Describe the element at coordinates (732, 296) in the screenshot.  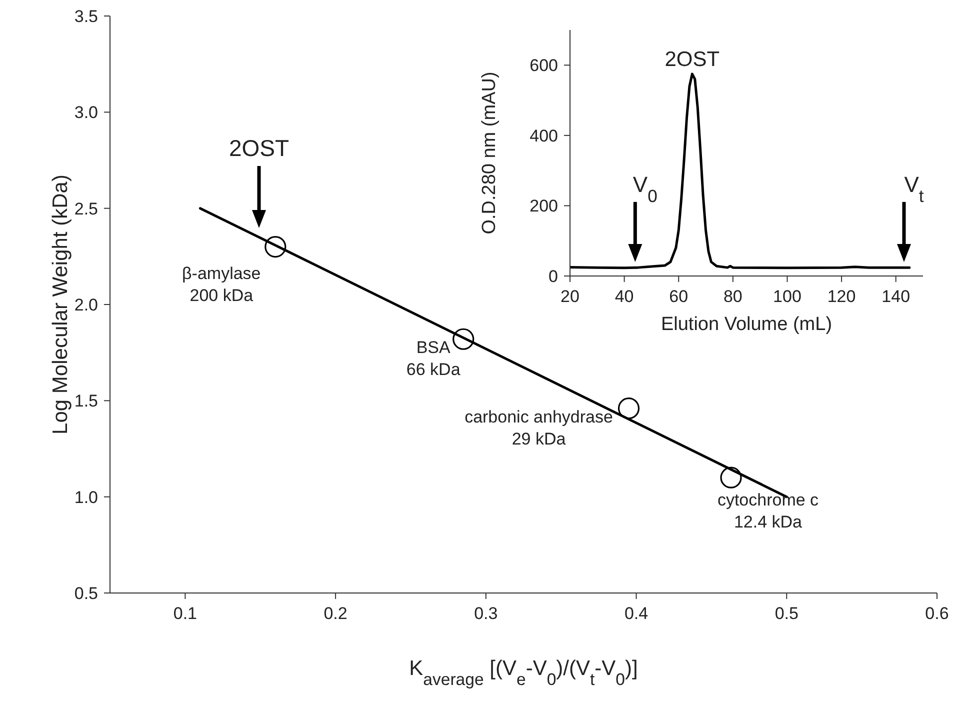
I see `x-tick-label: 80` at that location.